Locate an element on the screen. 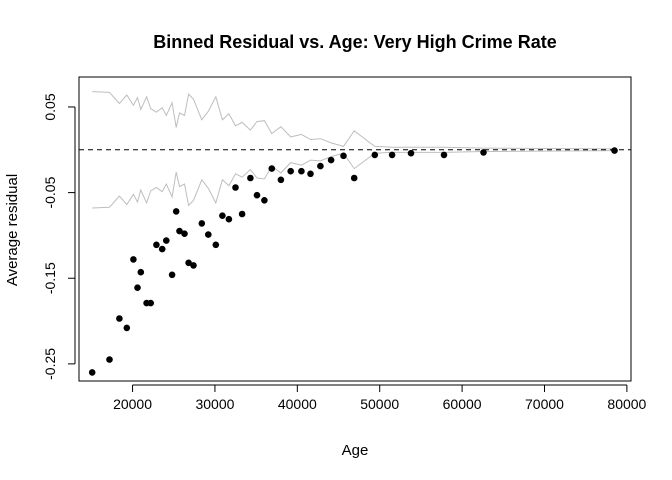 The image size is (672, 480). x-tick-label: 40000 is located at coordinates (297, 404).